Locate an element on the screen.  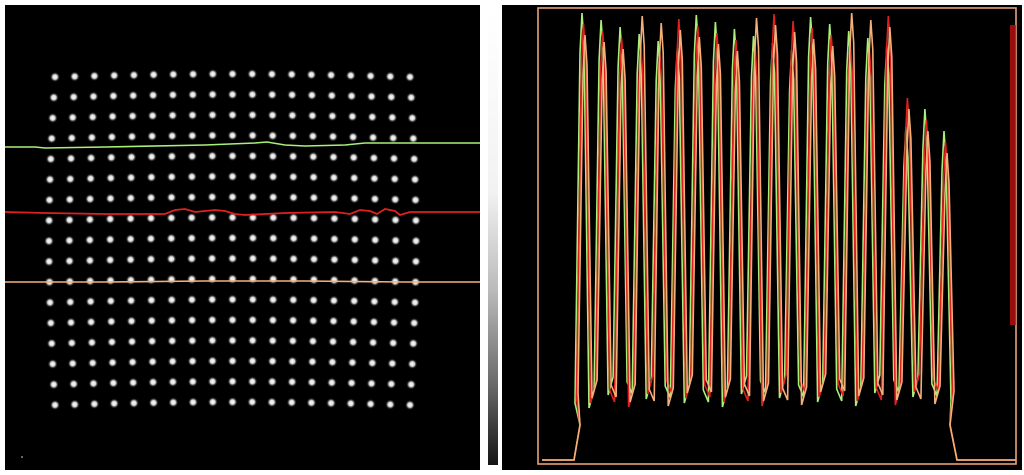
top-white-strip is located at coordinates (61, 3).